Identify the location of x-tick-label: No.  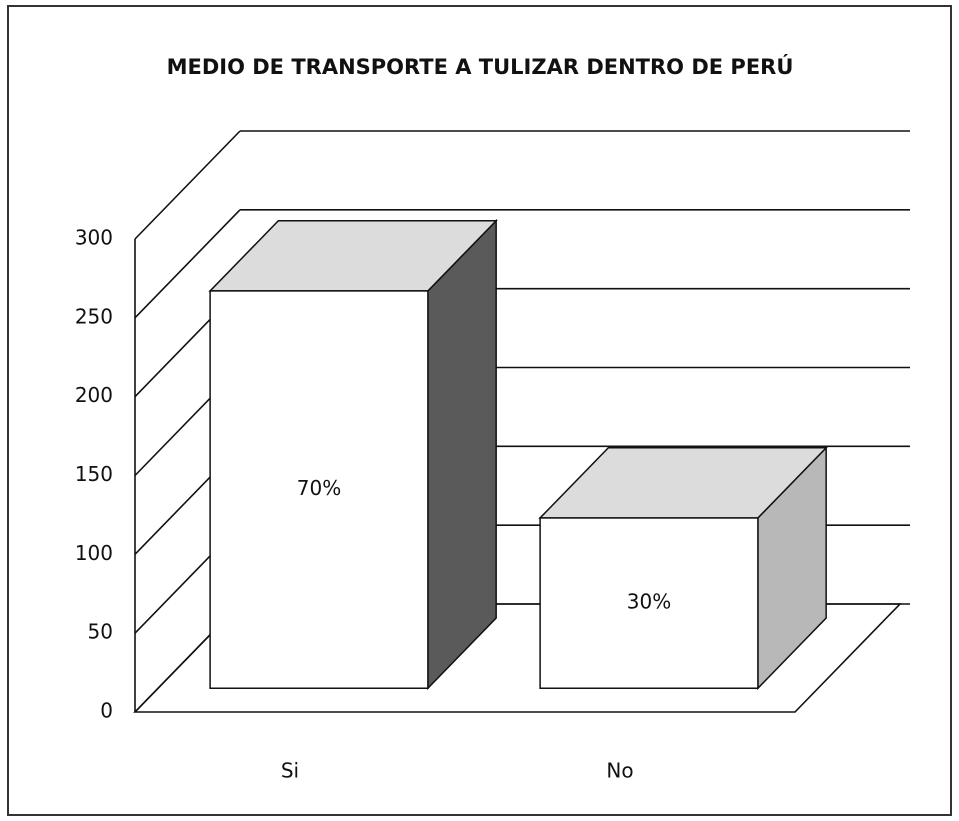
(619, 771).